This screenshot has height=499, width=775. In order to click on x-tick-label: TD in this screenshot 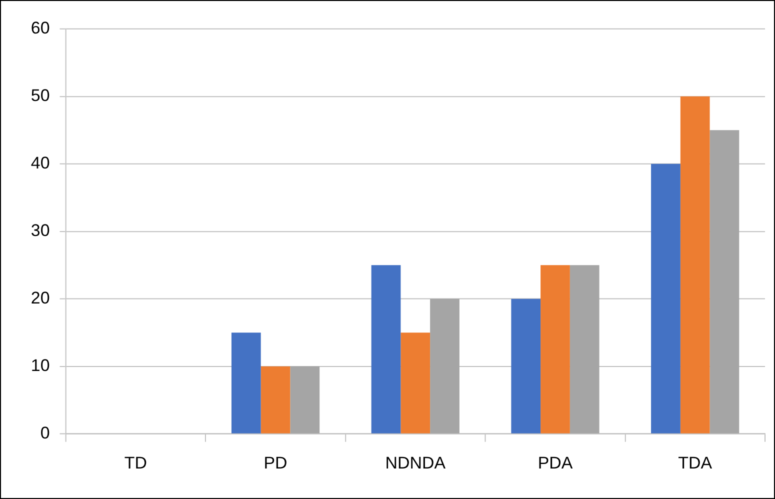, I will do `click(135, 463)`.